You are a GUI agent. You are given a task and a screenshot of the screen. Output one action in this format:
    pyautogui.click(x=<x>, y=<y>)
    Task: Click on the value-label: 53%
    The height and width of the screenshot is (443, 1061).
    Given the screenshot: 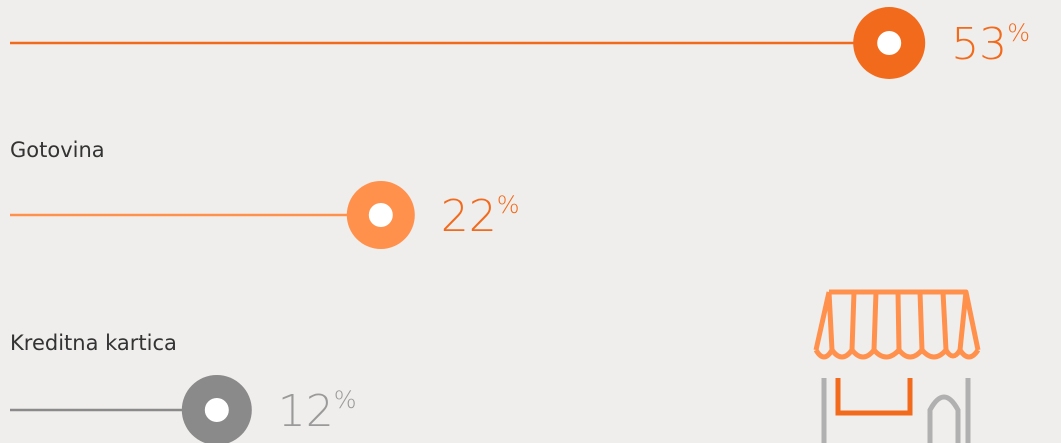 What is the action you would take?
    pyautogui.click(x=990, y=44)
    